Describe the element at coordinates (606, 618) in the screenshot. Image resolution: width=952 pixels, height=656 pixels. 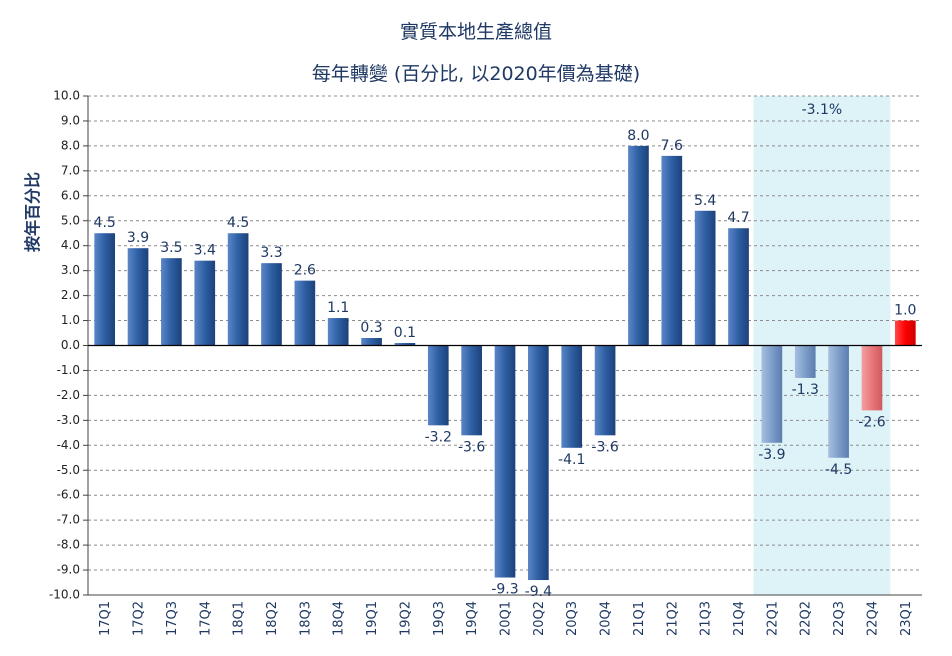
I see `x-tick-label: 20Q4` at that location.